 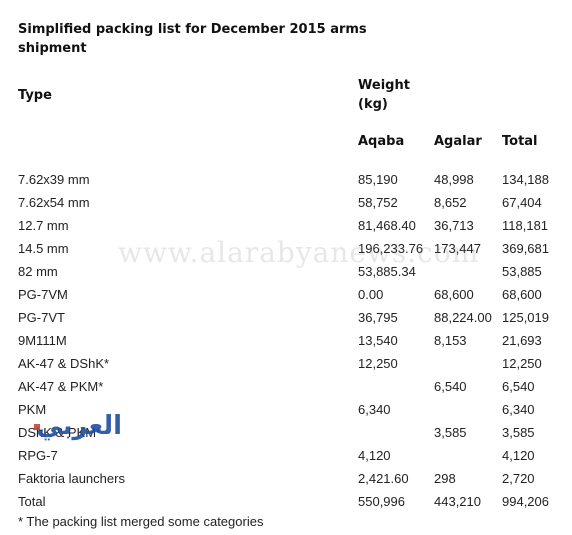 What do you see at coordinates (286, 432) in the screenshot?
I see `table-row: DShK & PKM* 3,585 3,585` at bounding box center [286, 432].